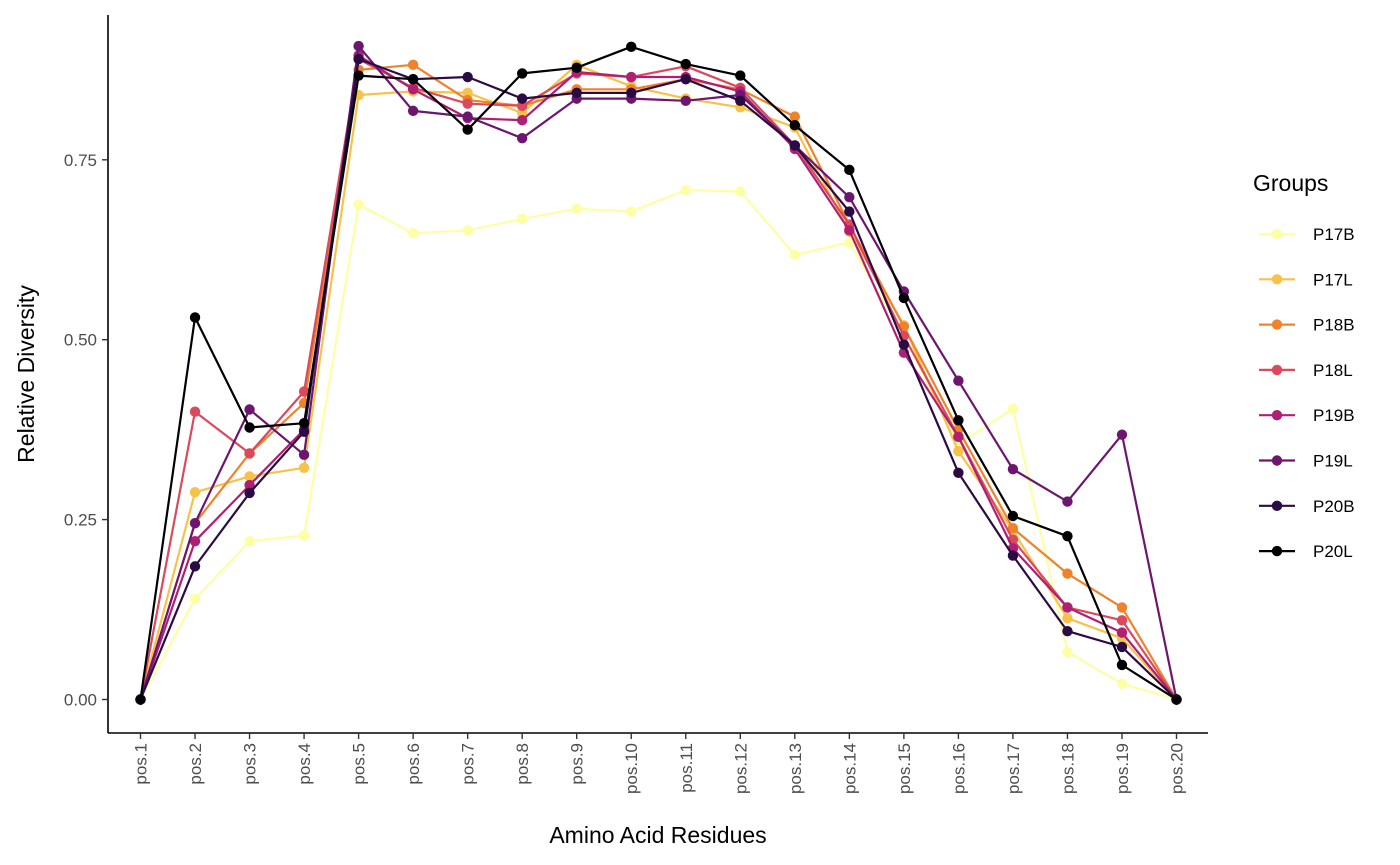 The height and width of the screenshot is (865, 1400). What do you see at coordinates (86, 430) in the screenshot?
I see `y-ticks: 0.00 0.25 0.50 0.75` at bounding box center [86, 430].